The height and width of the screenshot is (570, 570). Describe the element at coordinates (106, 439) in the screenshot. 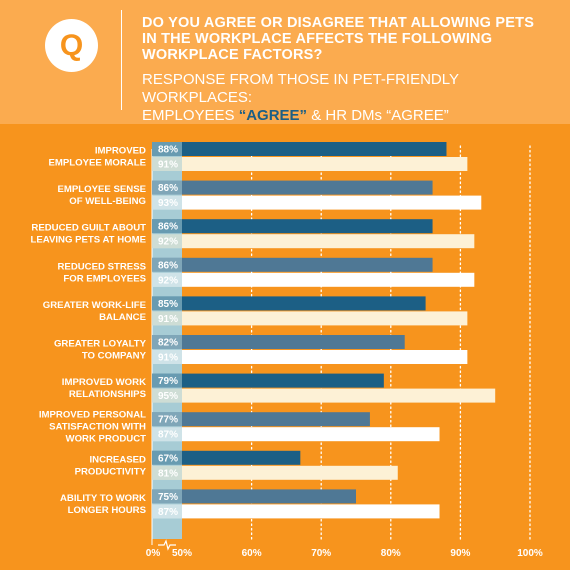

I see `category-label: WORK PRODUCT` at that location.